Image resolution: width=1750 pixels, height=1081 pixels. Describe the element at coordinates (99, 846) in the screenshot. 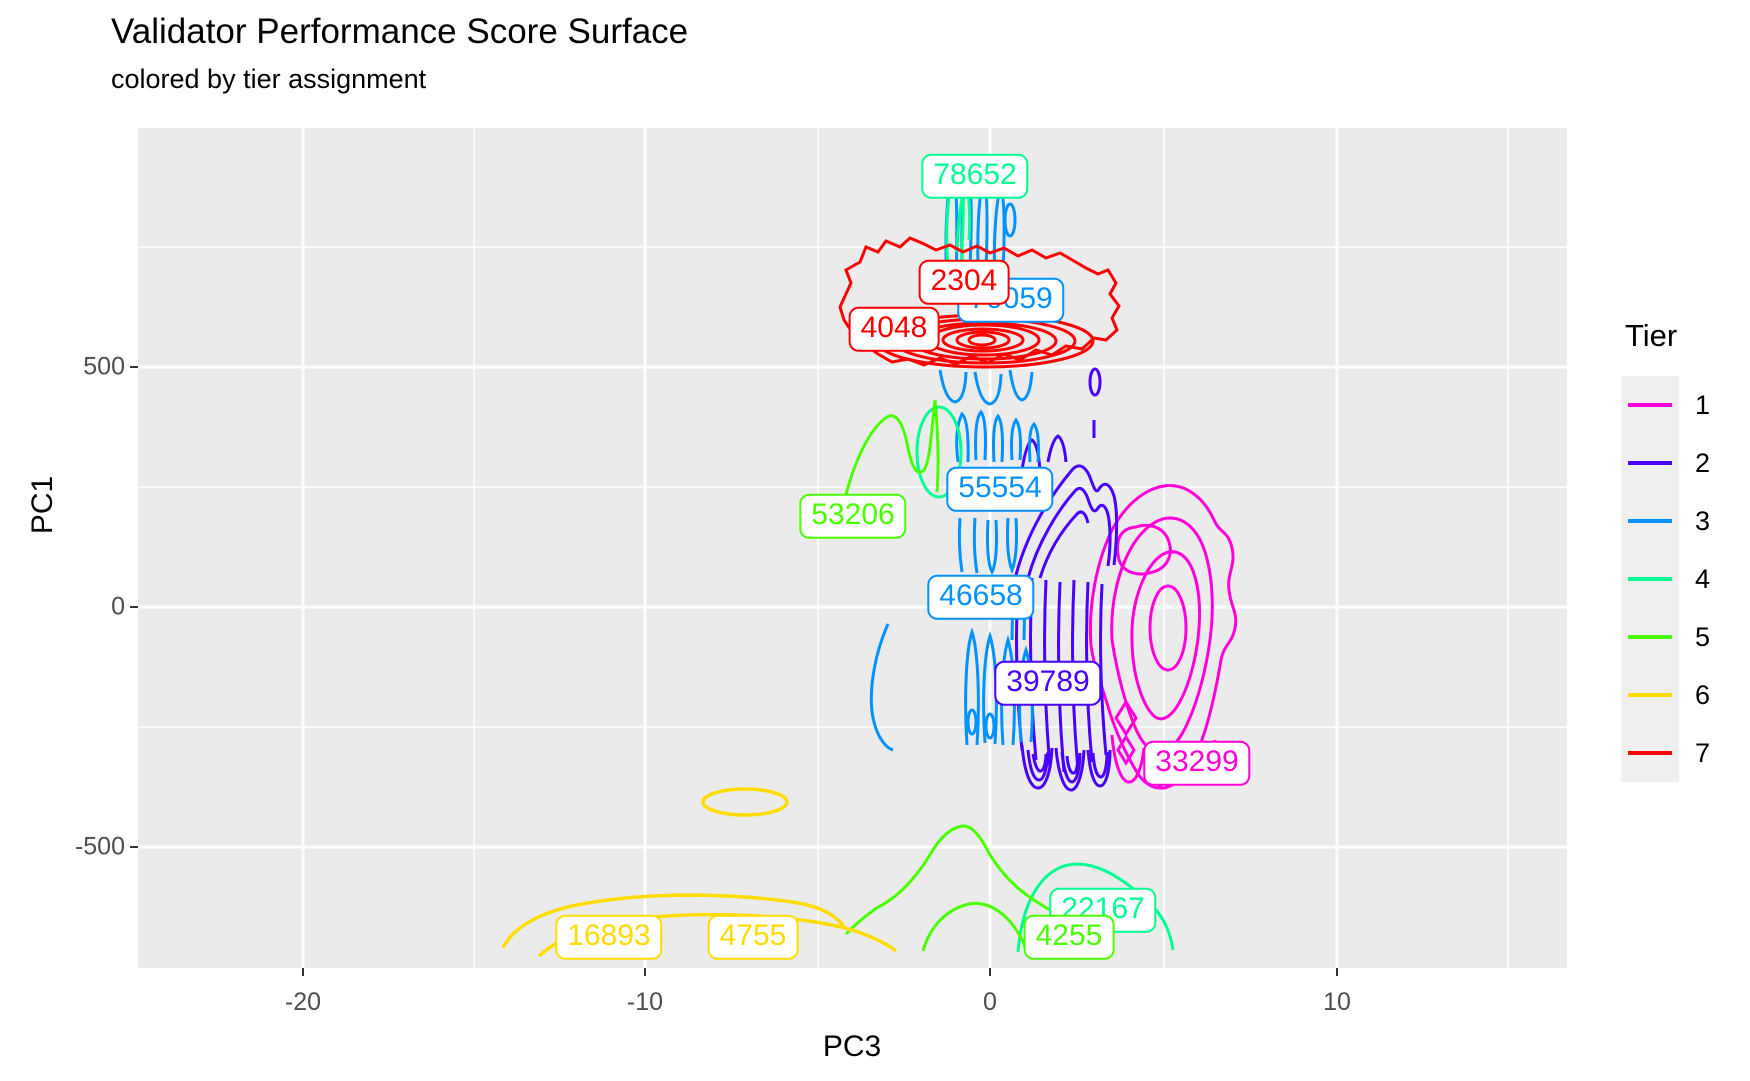

I see `y-tick-label: -500` at that location.